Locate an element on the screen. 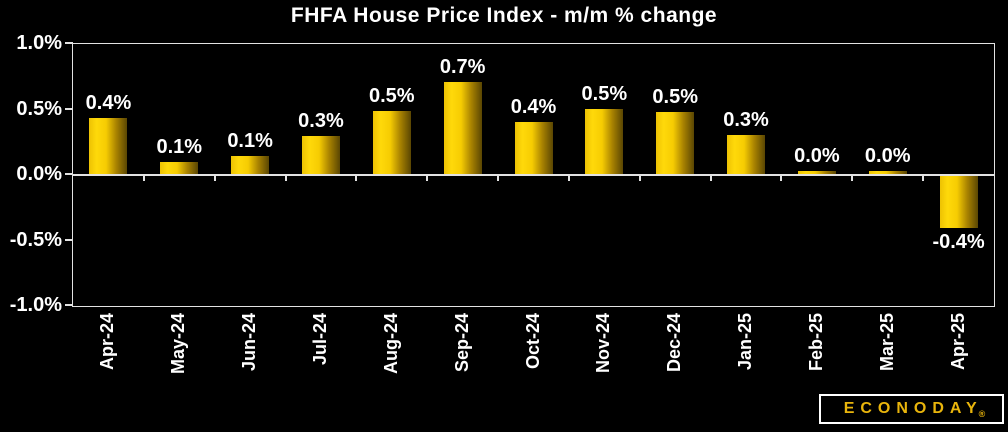  zero-axis-line is located at coordinates (533, 175).